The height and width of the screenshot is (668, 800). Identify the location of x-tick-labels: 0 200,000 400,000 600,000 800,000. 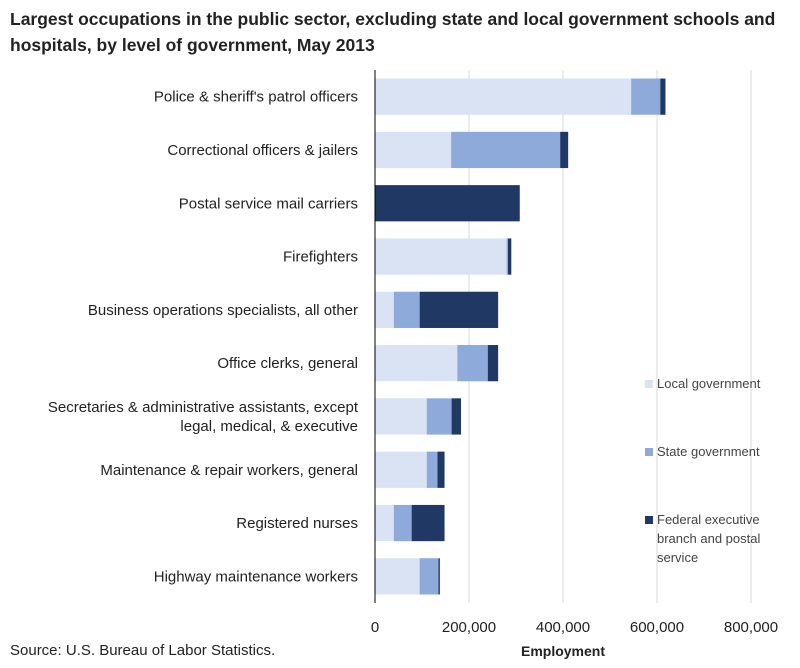
(574, 627).